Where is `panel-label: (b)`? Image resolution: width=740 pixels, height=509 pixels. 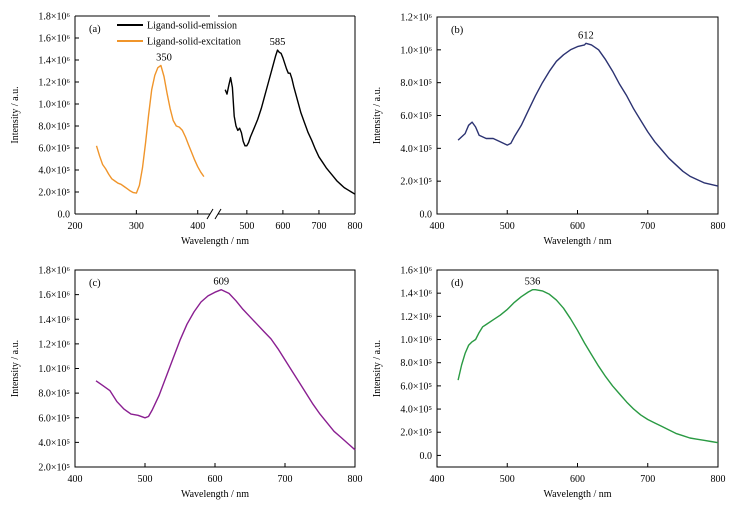 panel-label: (b) is located at coordinates (457, 30).